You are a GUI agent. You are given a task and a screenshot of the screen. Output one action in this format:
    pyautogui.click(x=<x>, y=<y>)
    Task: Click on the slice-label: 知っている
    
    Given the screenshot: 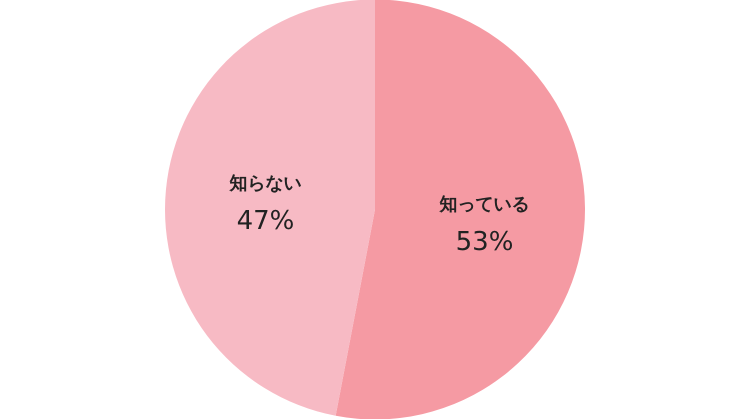 What is the action you would take?
    pyautogui.click(x=484, y=204)
    